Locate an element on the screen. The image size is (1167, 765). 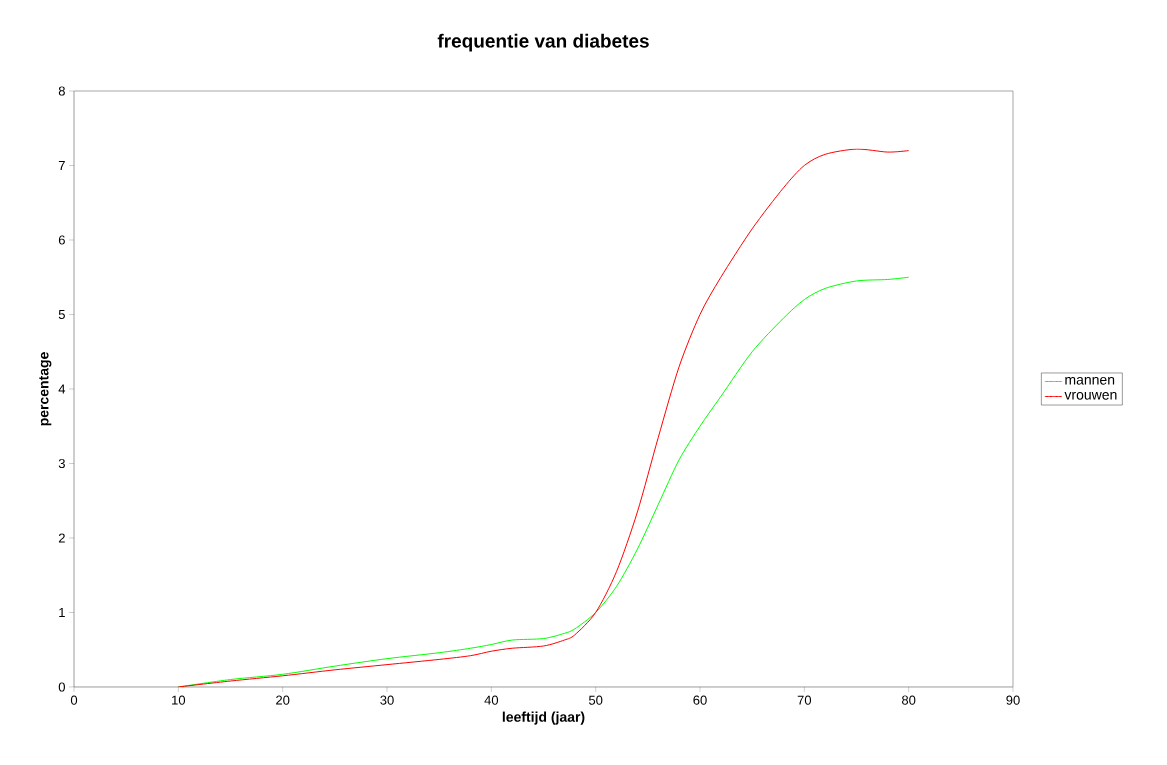
legend-label: mannen is located at coordinates (1090, 380).